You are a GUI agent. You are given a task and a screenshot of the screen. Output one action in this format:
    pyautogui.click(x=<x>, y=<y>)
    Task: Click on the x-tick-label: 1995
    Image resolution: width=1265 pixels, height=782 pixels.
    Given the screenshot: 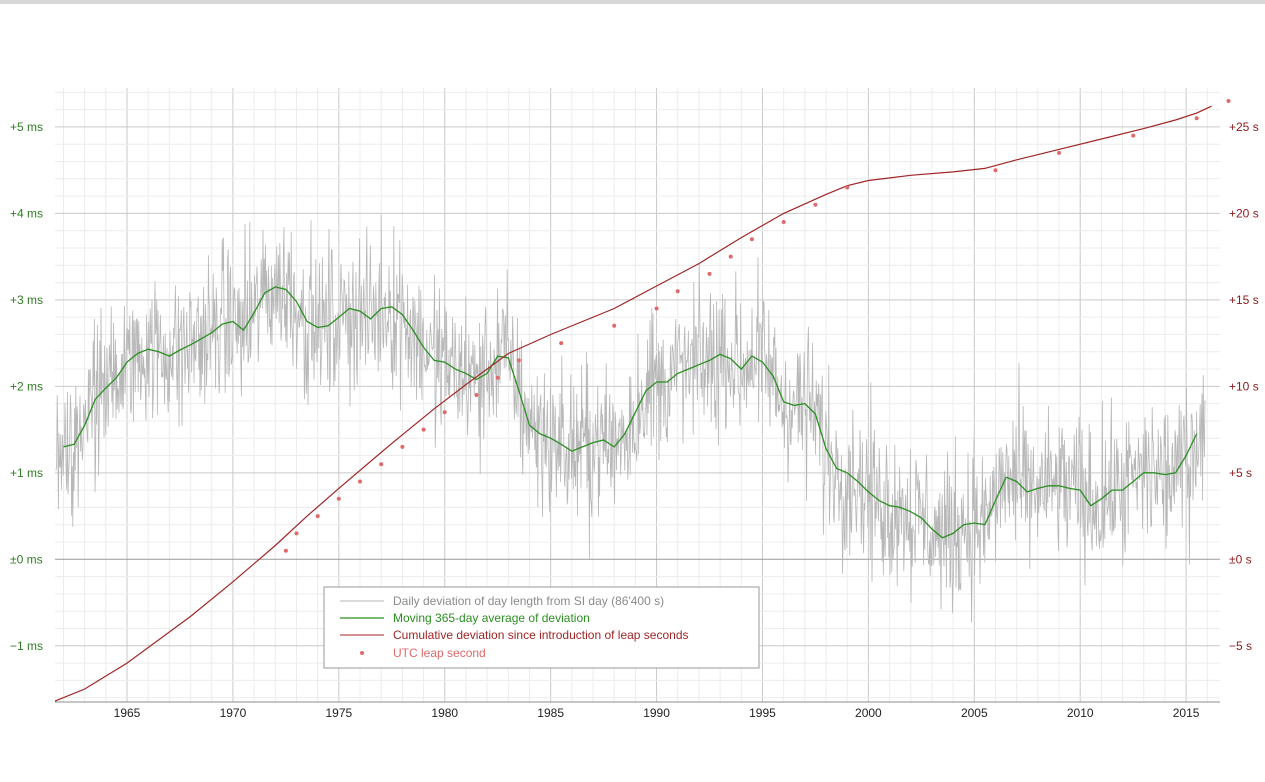 What is the action you would take?
    pyautogui.click(x=762, y=713)
    